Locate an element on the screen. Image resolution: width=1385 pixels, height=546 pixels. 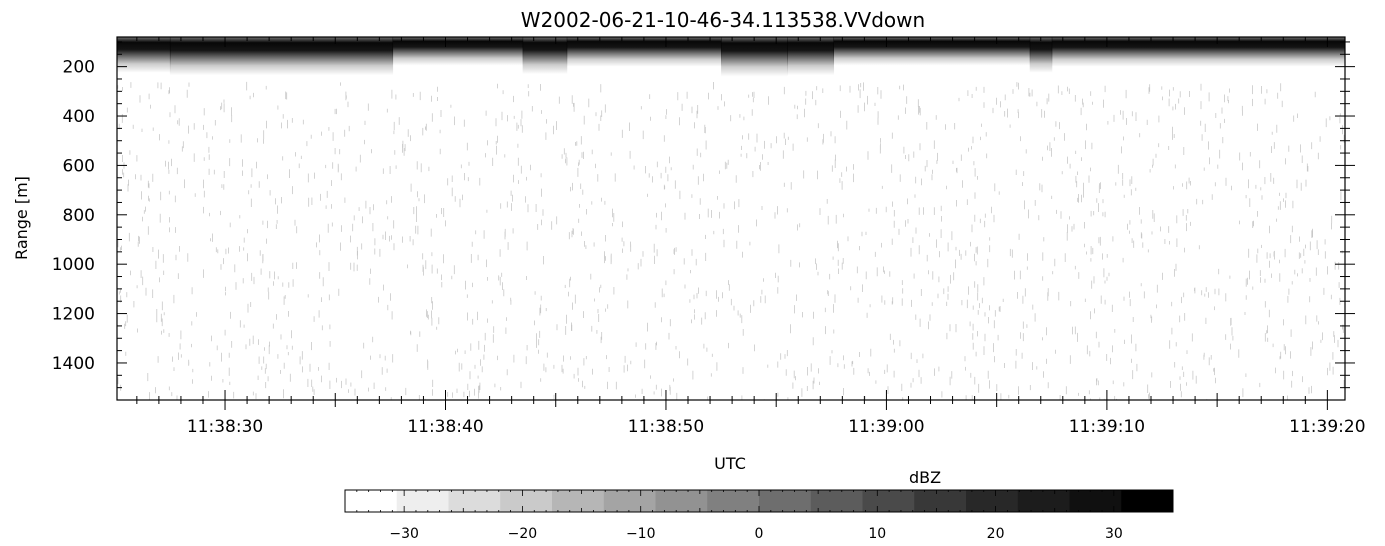
x-tick-label: 11:39:10 is located at coordinates (1107, 427).